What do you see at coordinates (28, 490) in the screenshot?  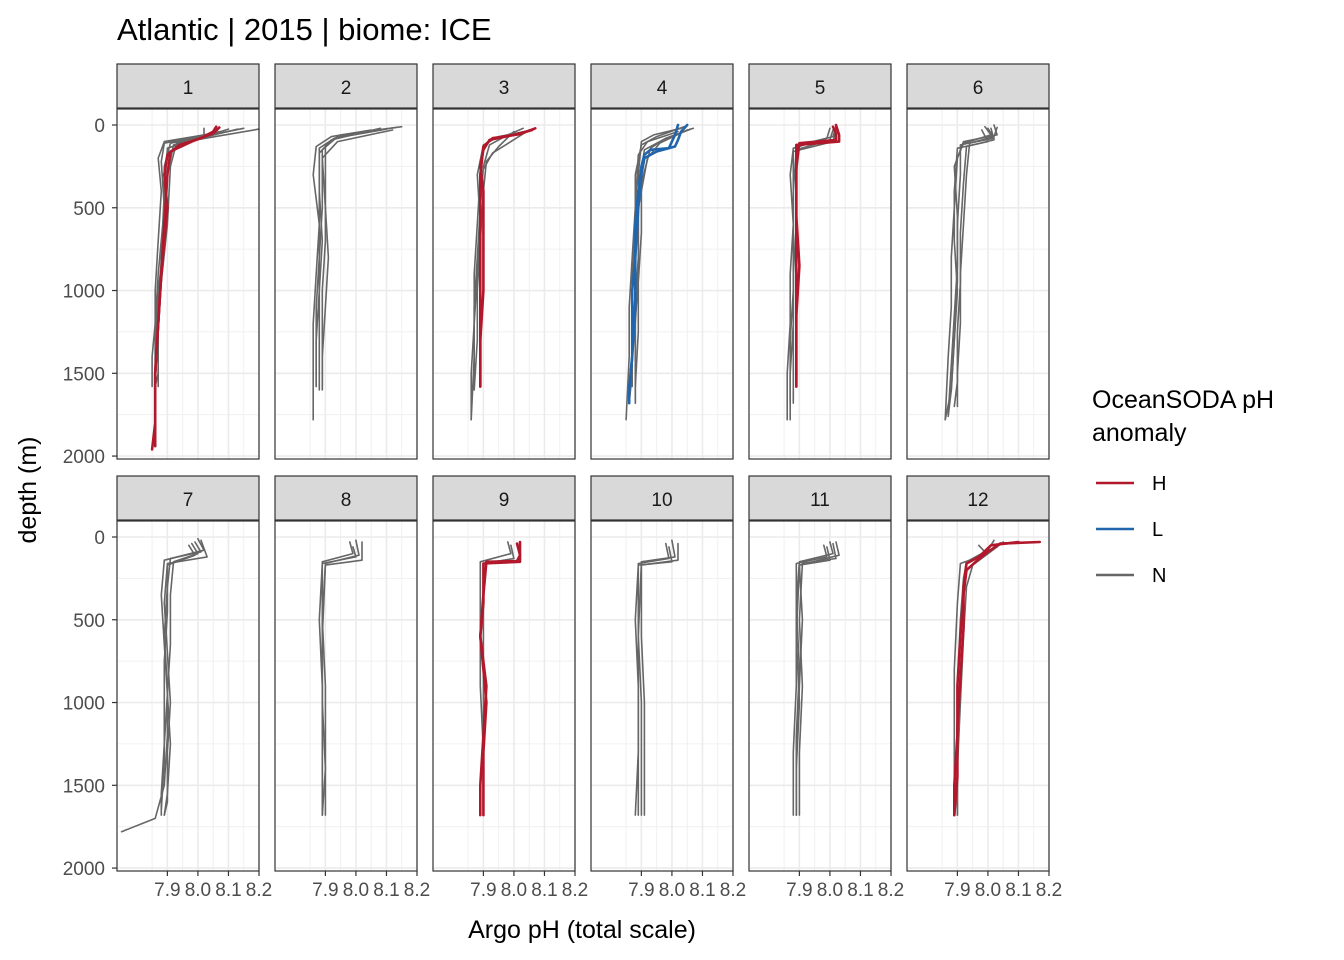 I see `y-axis-title: depth (m)` at bounding box center [28, 490].